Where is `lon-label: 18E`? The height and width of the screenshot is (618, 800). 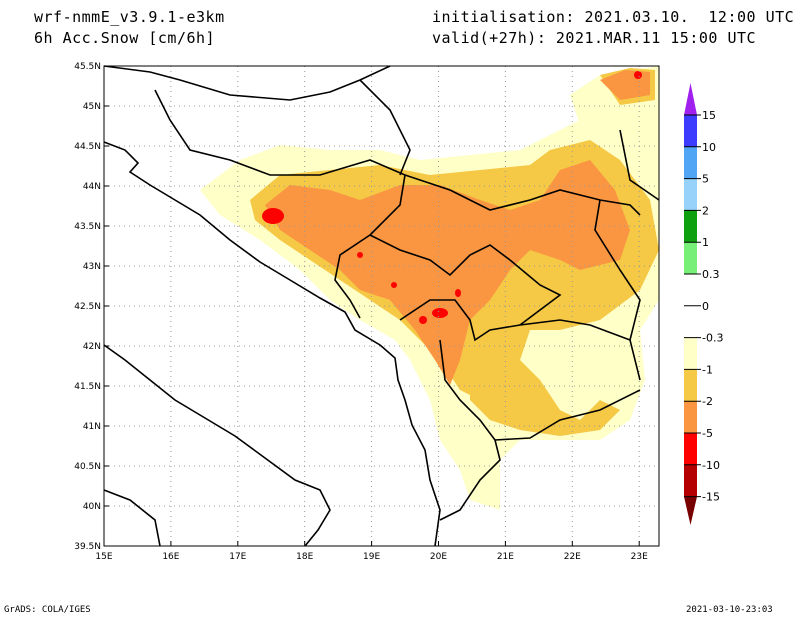 lon-label: 18E is located at coordinates (304, 557).